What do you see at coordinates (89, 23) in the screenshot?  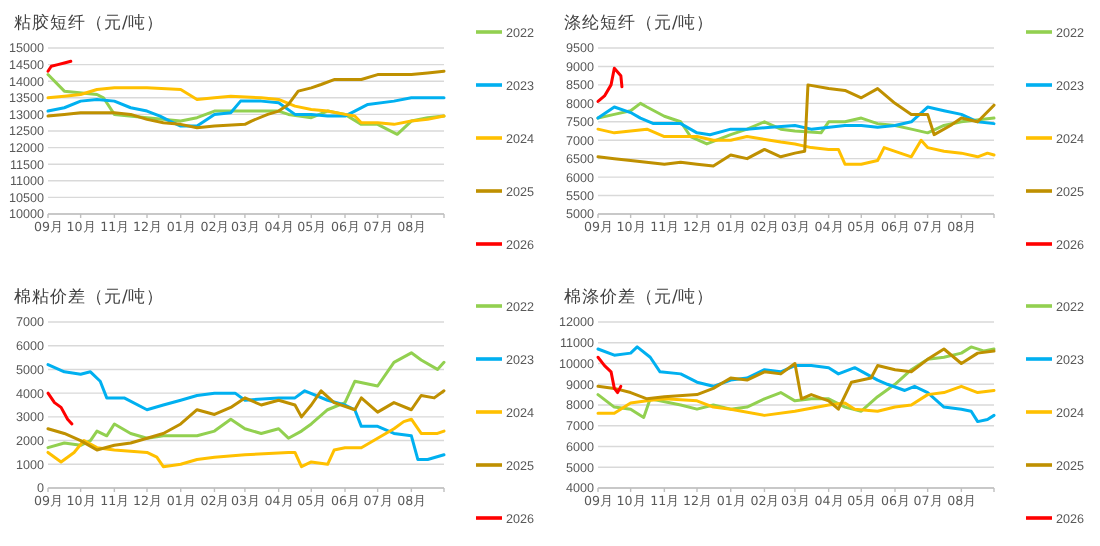 I see `chart-title: 粘胶短纤（元/吨）` at bounding box center [89, 23].